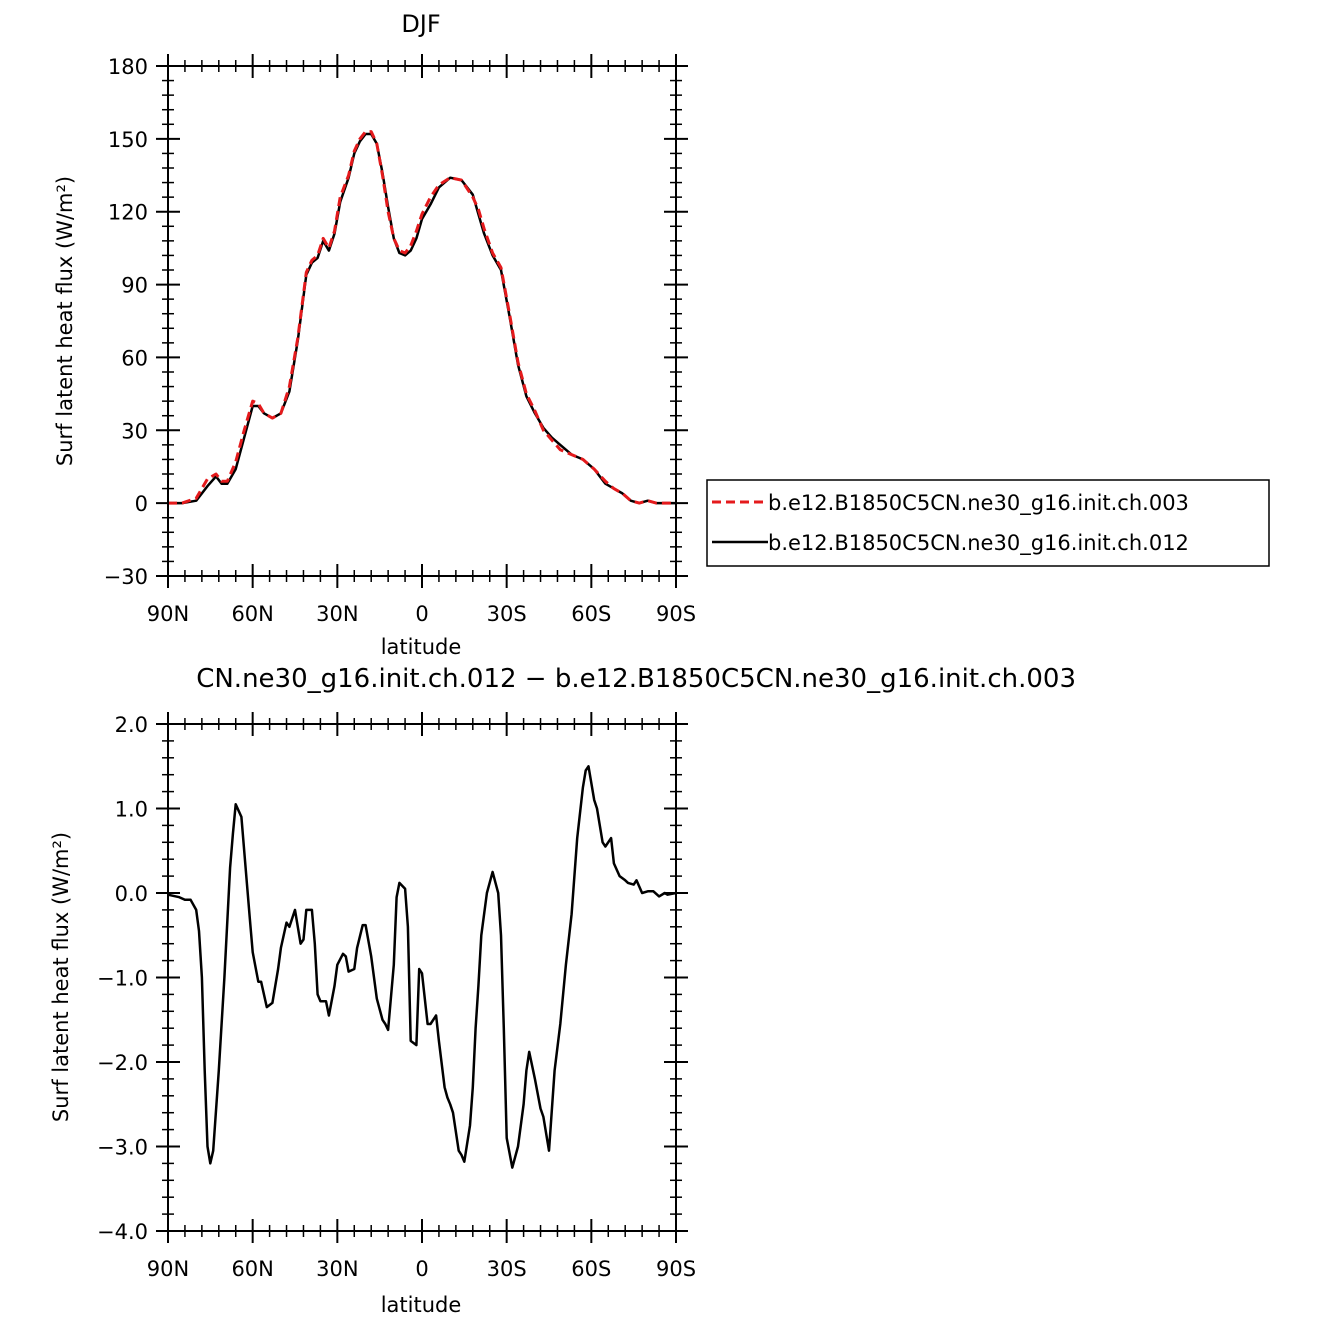 This screenshot has width=1322, height=1325. Describe the element at coordinates (122, 1232) in the screenshot. I see `y-tick-label: −4.0` at that location.